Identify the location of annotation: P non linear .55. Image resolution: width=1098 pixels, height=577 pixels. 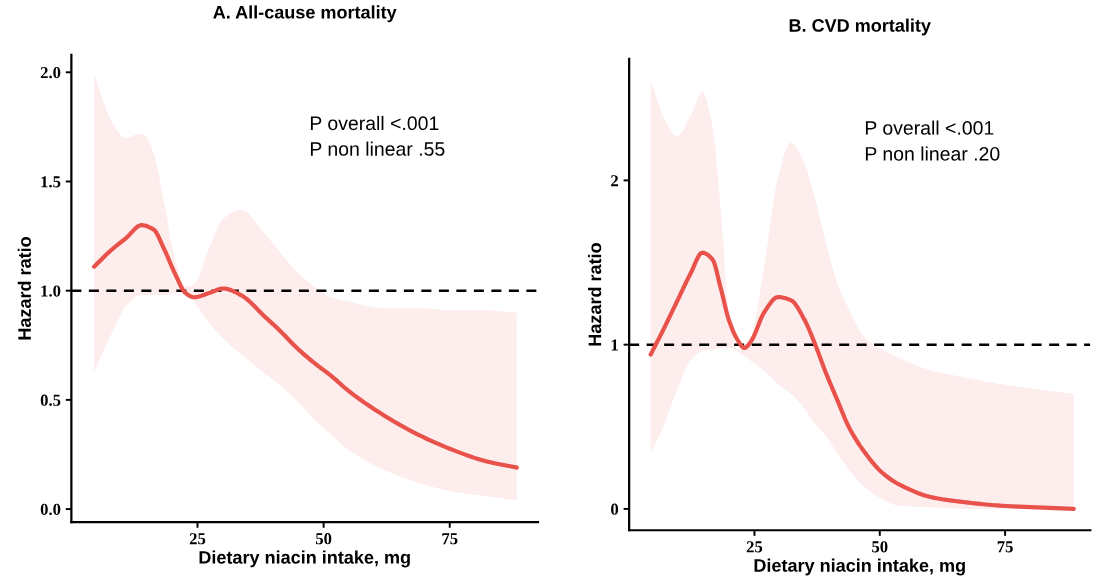
(377, 148).